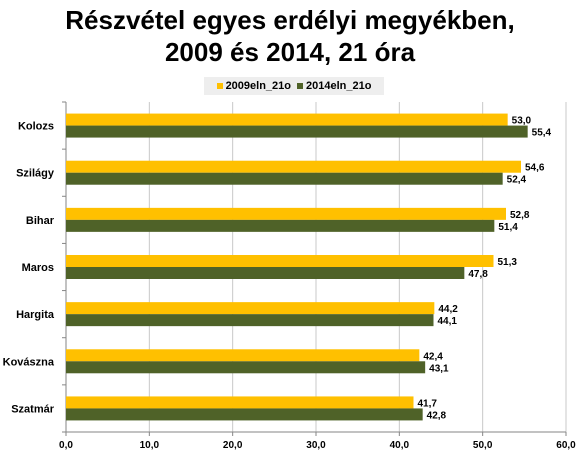 This screenshot has width=580, height=454. What do you see at coordinates (294, 86) in the screenshot?
I see `legend: 2009eln_21o 2014eln_21o` at bounding box center [294, 86].